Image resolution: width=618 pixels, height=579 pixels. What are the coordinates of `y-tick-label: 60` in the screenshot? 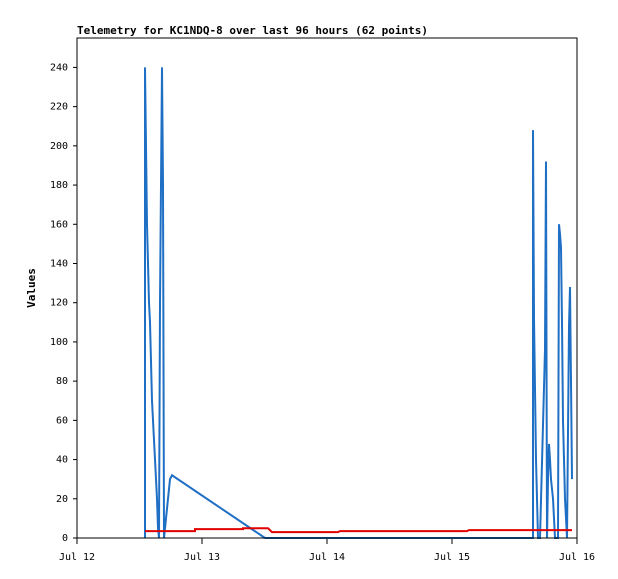 It's located at (62, 420).